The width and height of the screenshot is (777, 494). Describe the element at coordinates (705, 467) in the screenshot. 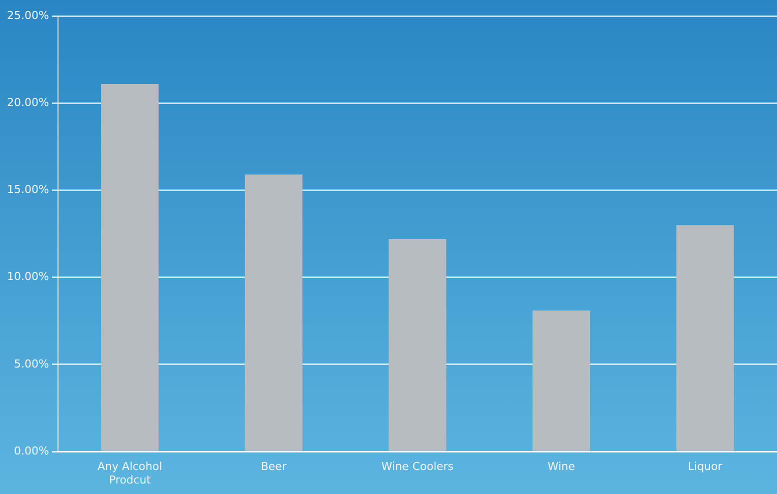

I see `x-tick-label: Liquor` at that location.